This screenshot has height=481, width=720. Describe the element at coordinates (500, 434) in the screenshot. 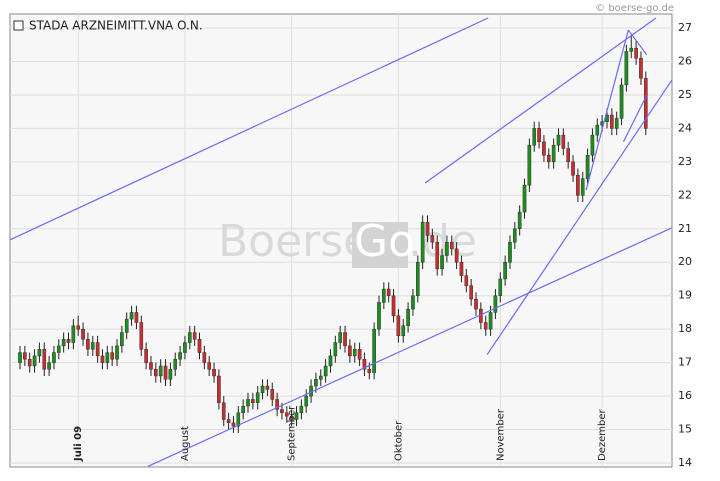

I see `x-tick-label: November` at that location.